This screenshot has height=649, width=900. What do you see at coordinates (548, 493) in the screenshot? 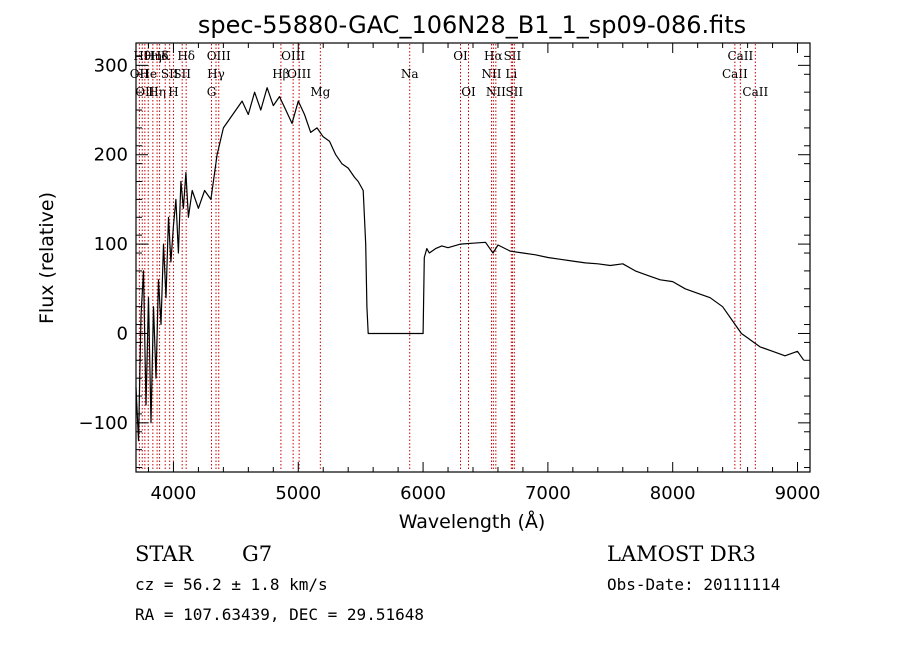
I see `x-tick-label: 7000` at bounding box center [548, 493].